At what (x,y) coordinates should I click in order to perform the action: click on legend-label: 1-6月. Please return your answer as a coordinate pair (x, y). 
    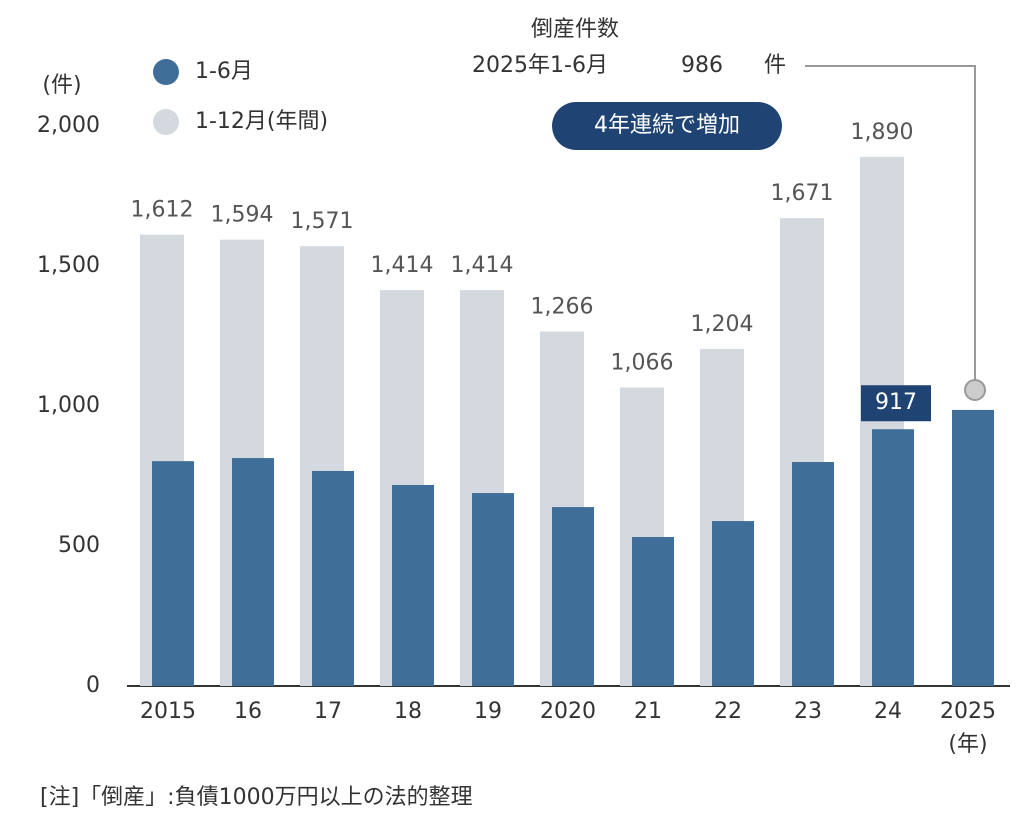
    Looking at the image, I should click on (224, 71).